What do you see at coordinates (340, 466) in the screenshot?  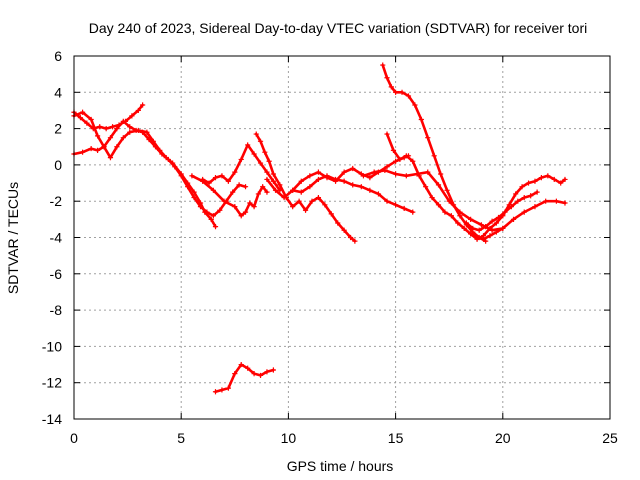 I see `x-axis-label: GPS time / hours` at bounding box center [340, 466].